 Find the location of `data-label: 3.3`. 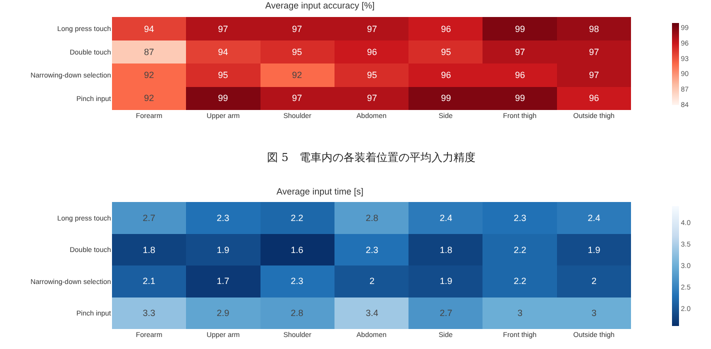

data-label: 3.3 is located at coordinates (149, 313).